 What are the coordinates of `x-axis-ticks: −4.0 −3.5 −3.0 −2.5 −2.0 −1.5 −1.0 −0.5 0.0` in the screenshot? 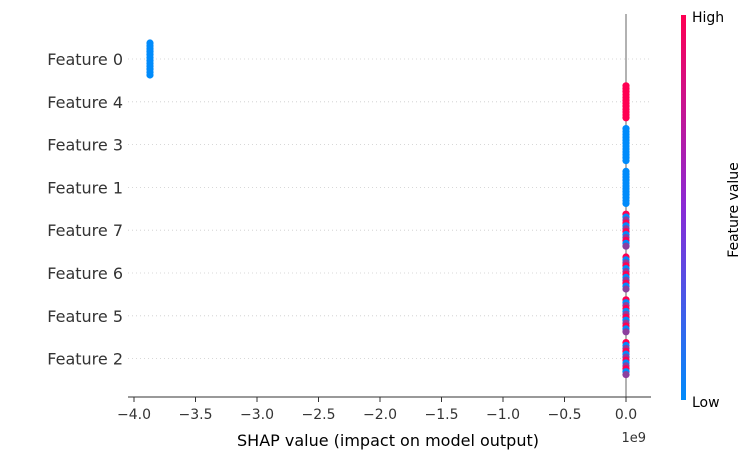 It's located at (377, 410).